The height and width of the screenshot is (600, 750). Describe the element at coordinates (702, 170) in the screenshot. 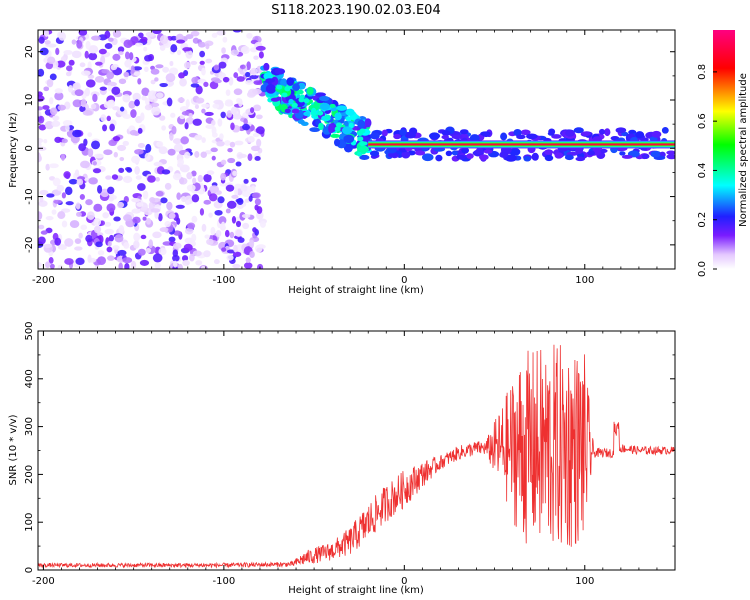

I see `colorbar-tick-label: 0.4` at that location.